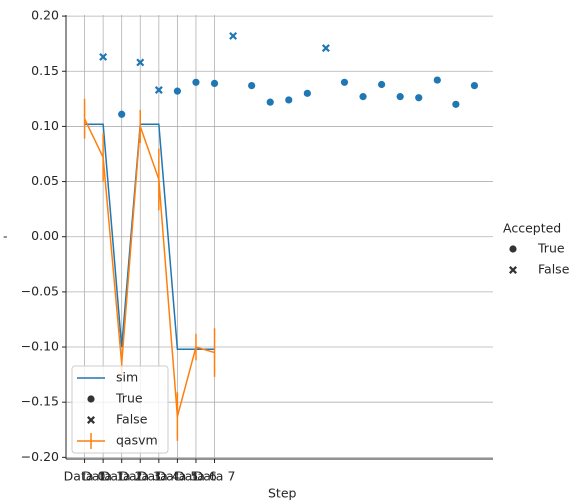 The image size is (584, 500). I want to click on legend-title: Accepted, so click(532, 228).